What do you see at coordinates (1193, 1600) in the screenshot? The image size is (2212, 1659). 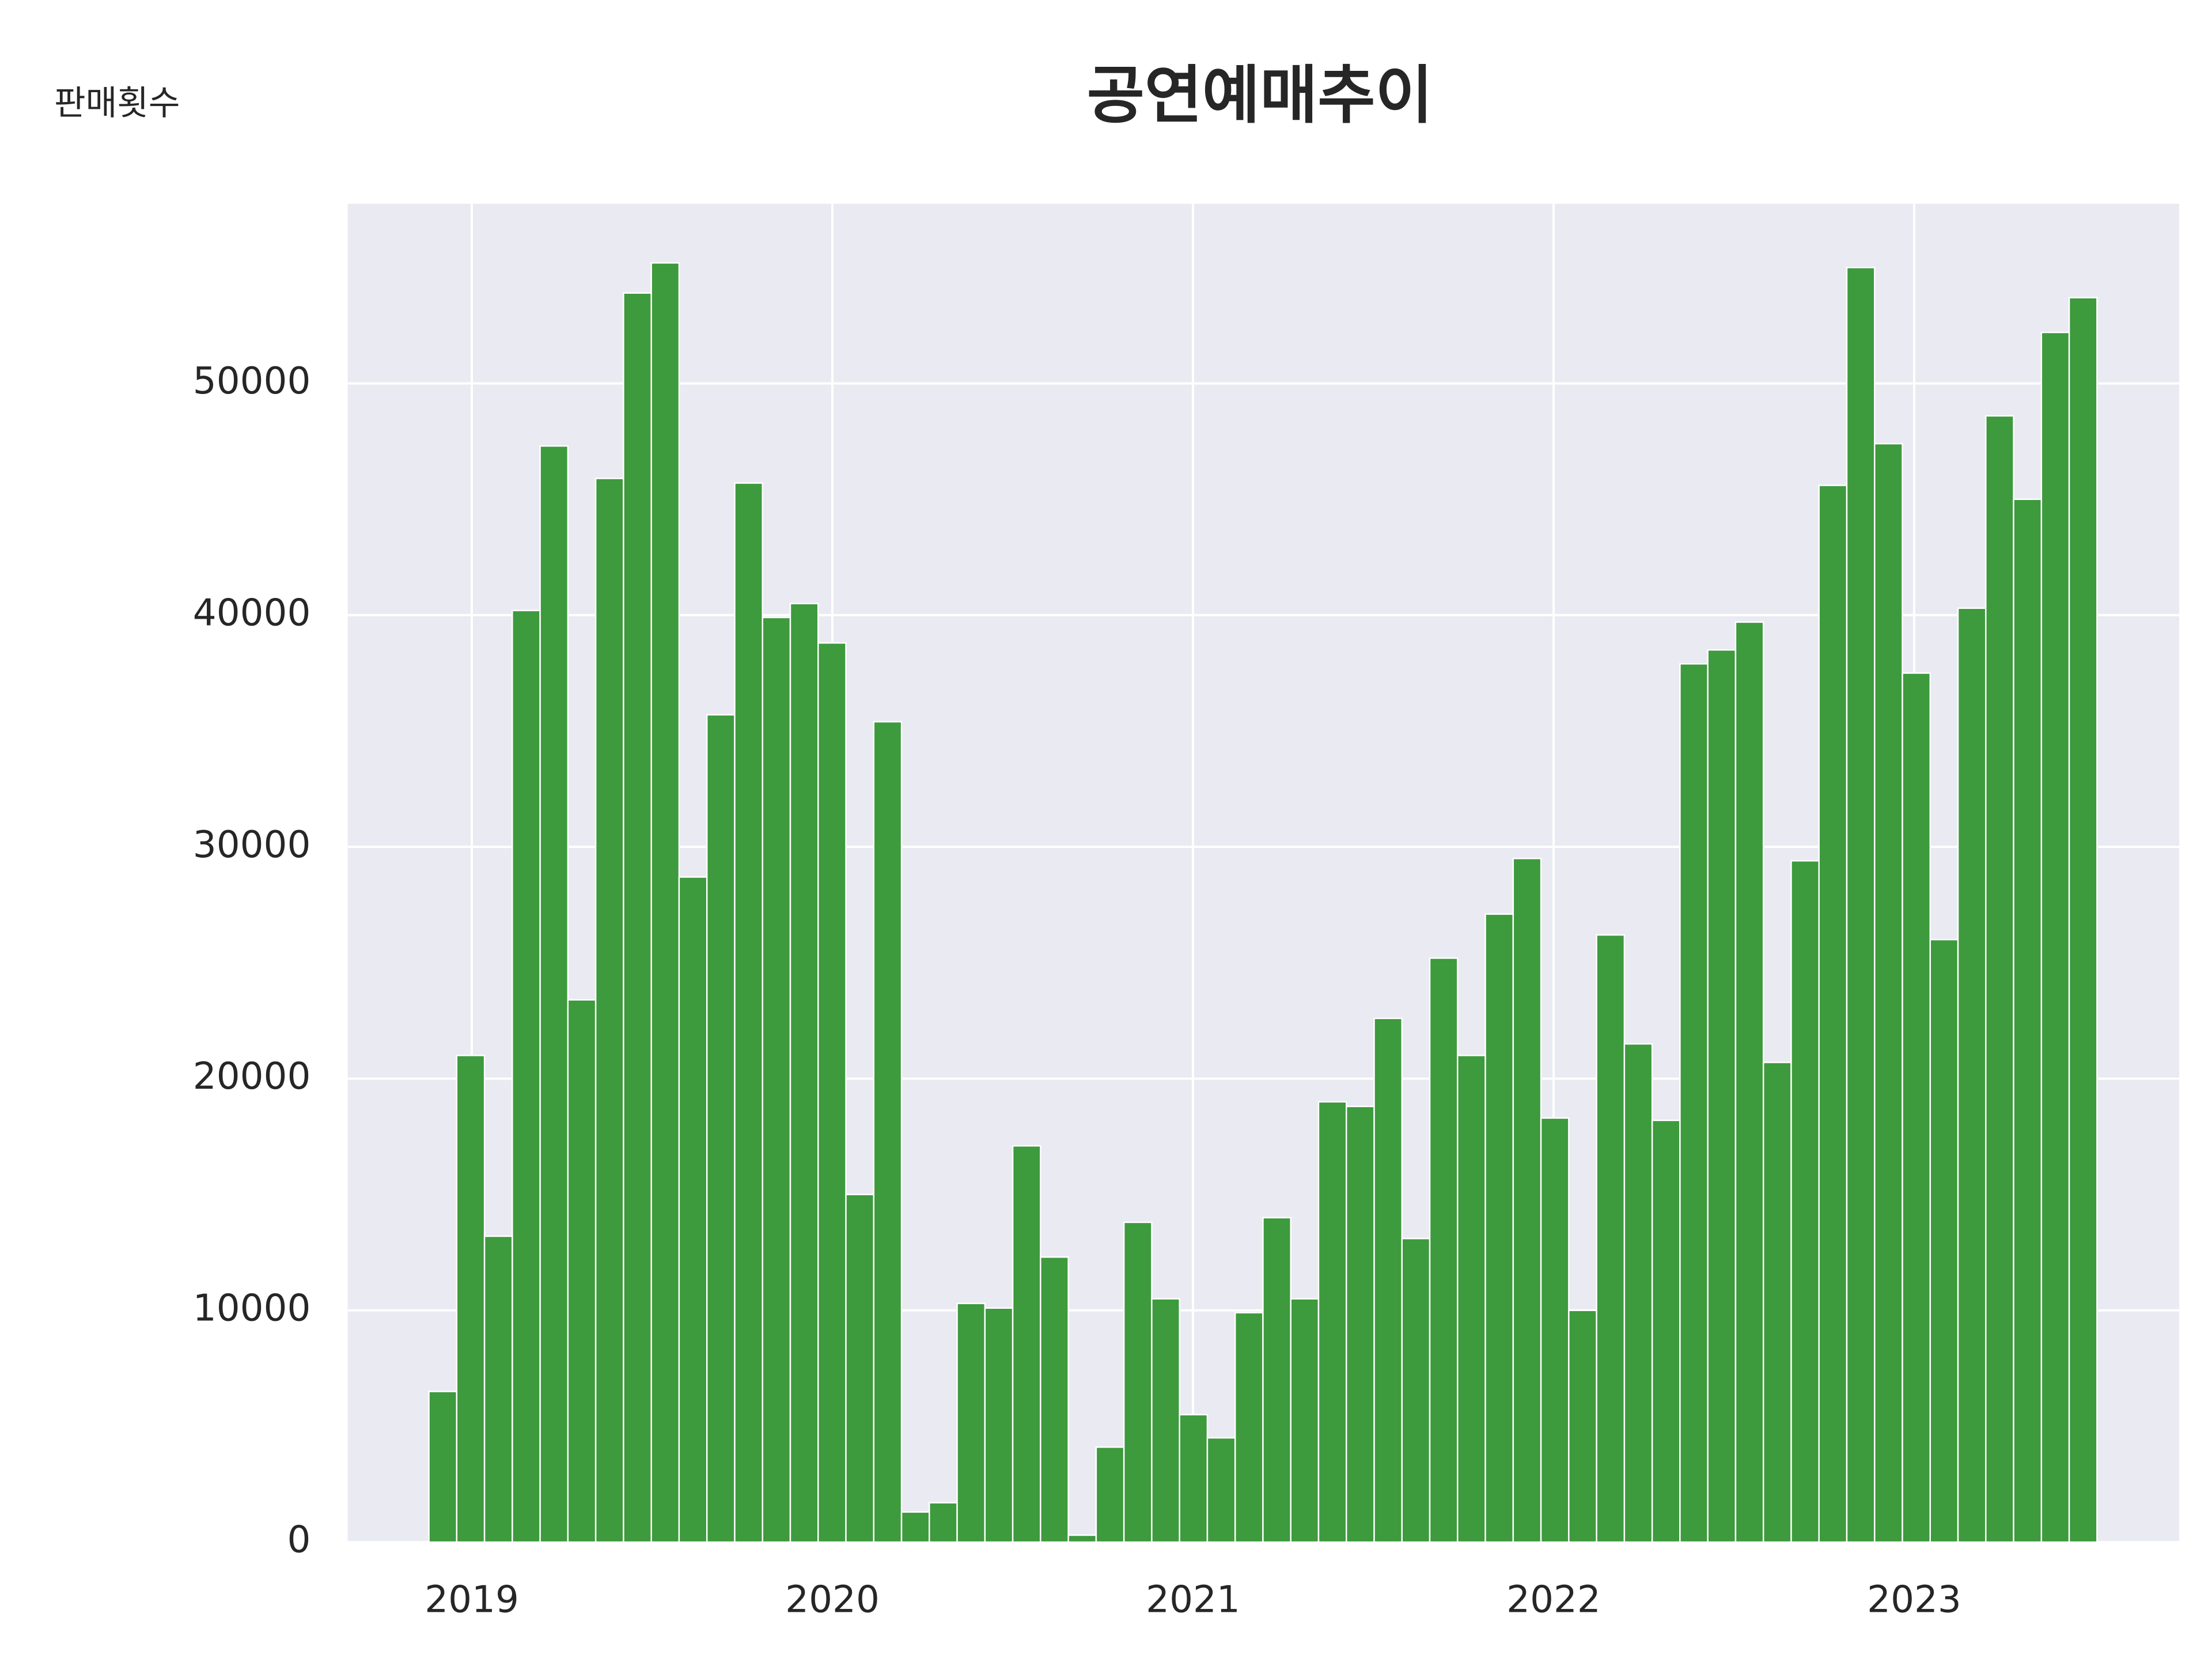 I see `x-tick-label: 2021` at bounding box center [1193, 1600].